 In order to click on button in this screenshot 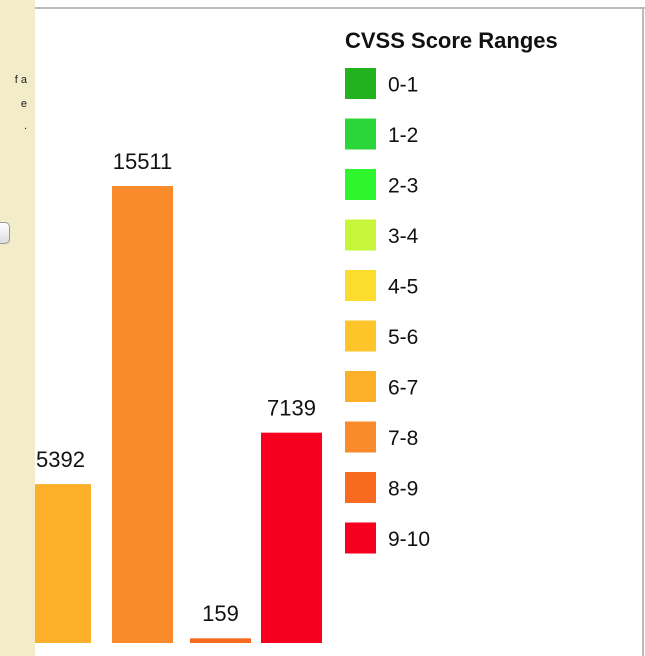, I will do `click(5, 233)`.